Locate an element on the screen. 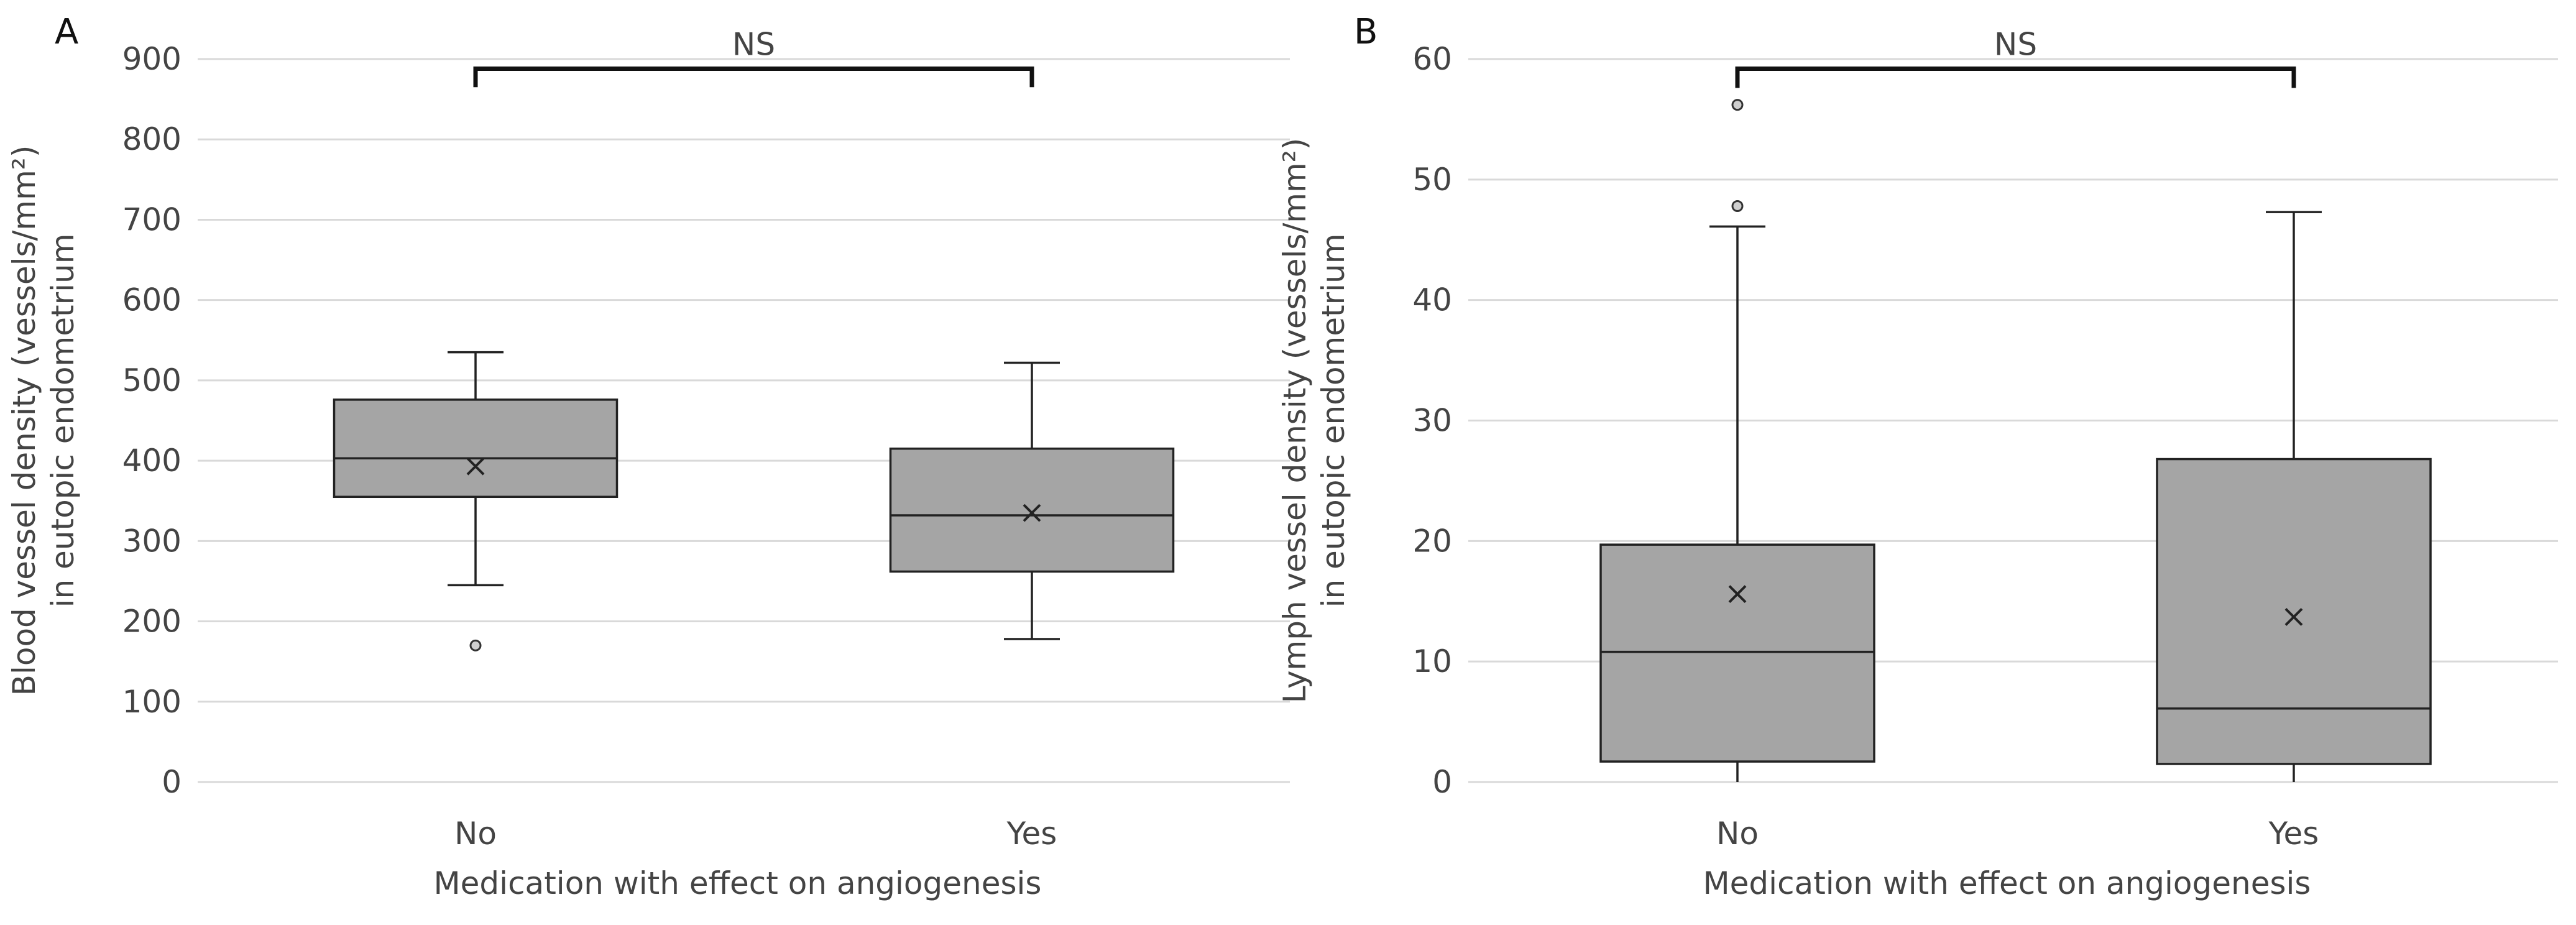 The width and height of the screenshot is (2576, 925). y-tick-labels: 0 100 200 300 400 500 600 700 800 900 is located at coordinates (152, 420).